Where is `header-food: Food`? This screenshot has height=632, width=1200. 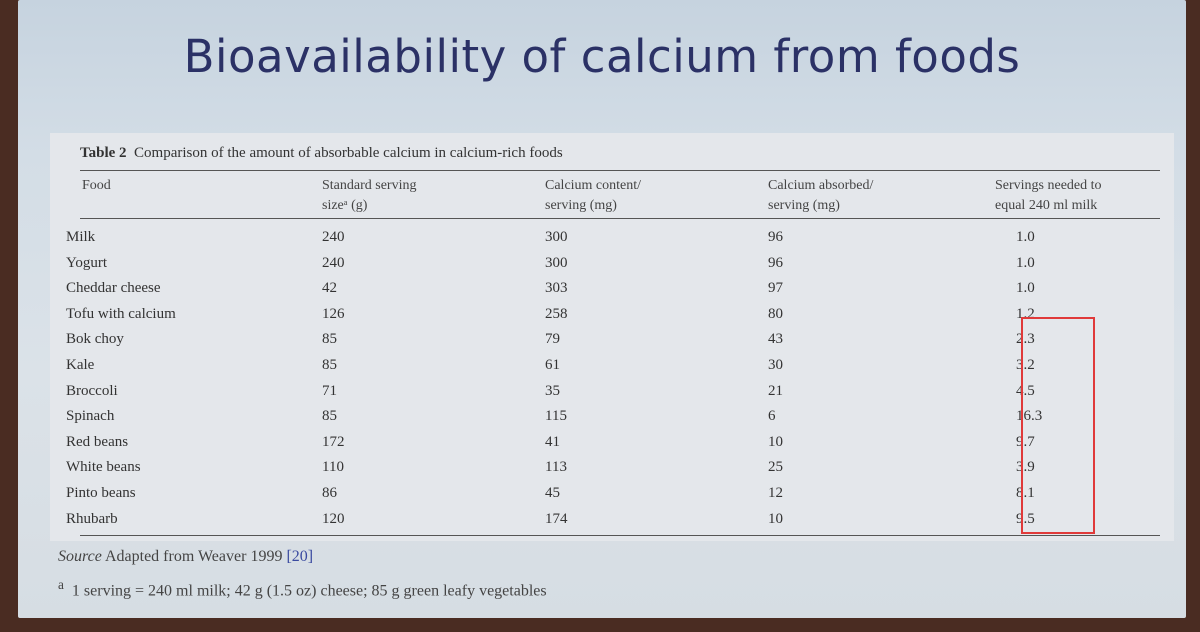
header-food: Food is located at coordinates (96, 185).